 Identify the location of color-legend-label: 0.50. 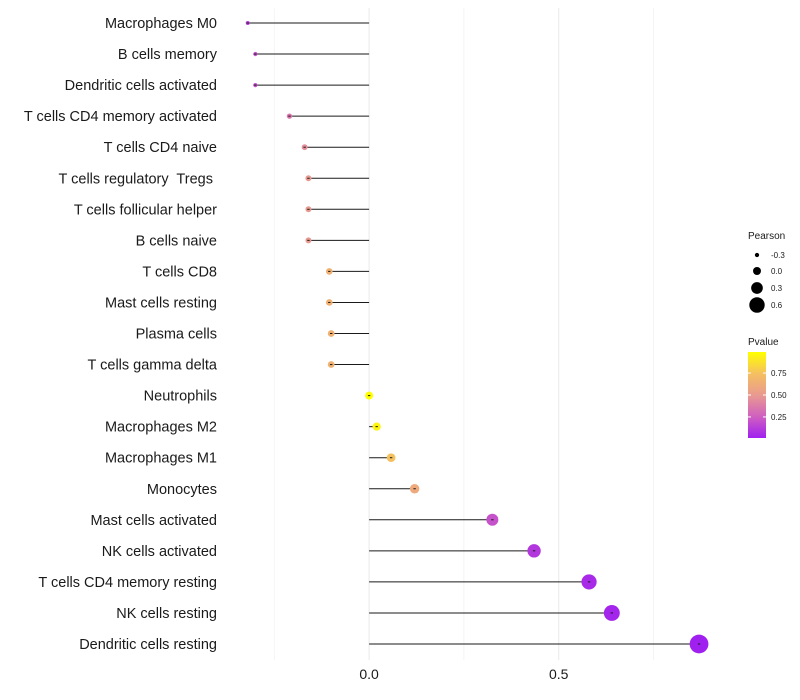
(779, 395).